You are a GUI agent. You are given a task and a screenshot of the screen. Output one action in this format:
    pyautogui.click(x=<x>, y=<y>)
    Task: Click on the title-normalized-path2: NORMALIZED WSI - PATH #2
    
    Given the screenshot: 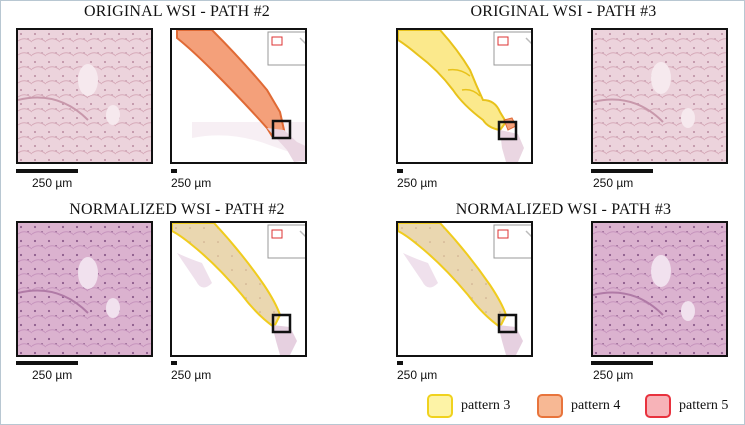 What is the action you would take?
    pyautogui.click(x=177, y=209)
    